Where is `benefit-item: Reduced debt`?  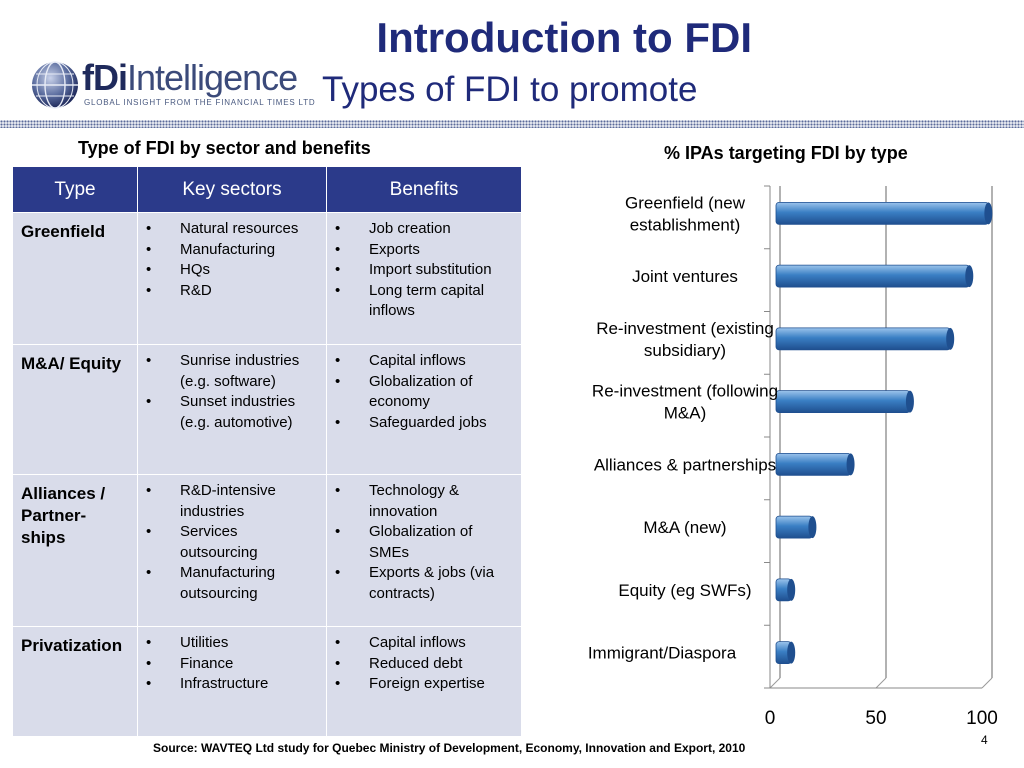 benefit-item: Reduced debt is located at coordinates (424, 664).